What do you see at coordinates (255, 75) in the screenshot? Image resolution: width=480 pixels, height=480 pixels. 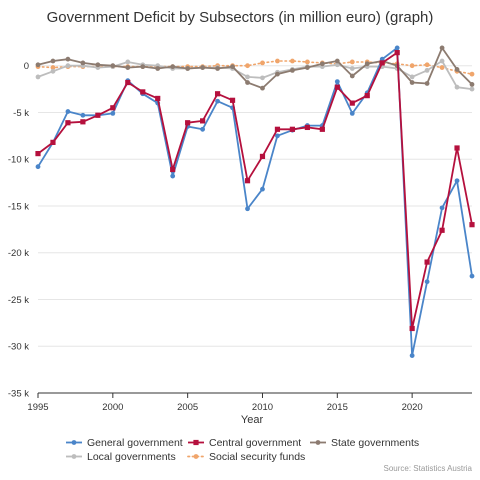 I see `series-line-local-governments` at bounding box center [255, 75].